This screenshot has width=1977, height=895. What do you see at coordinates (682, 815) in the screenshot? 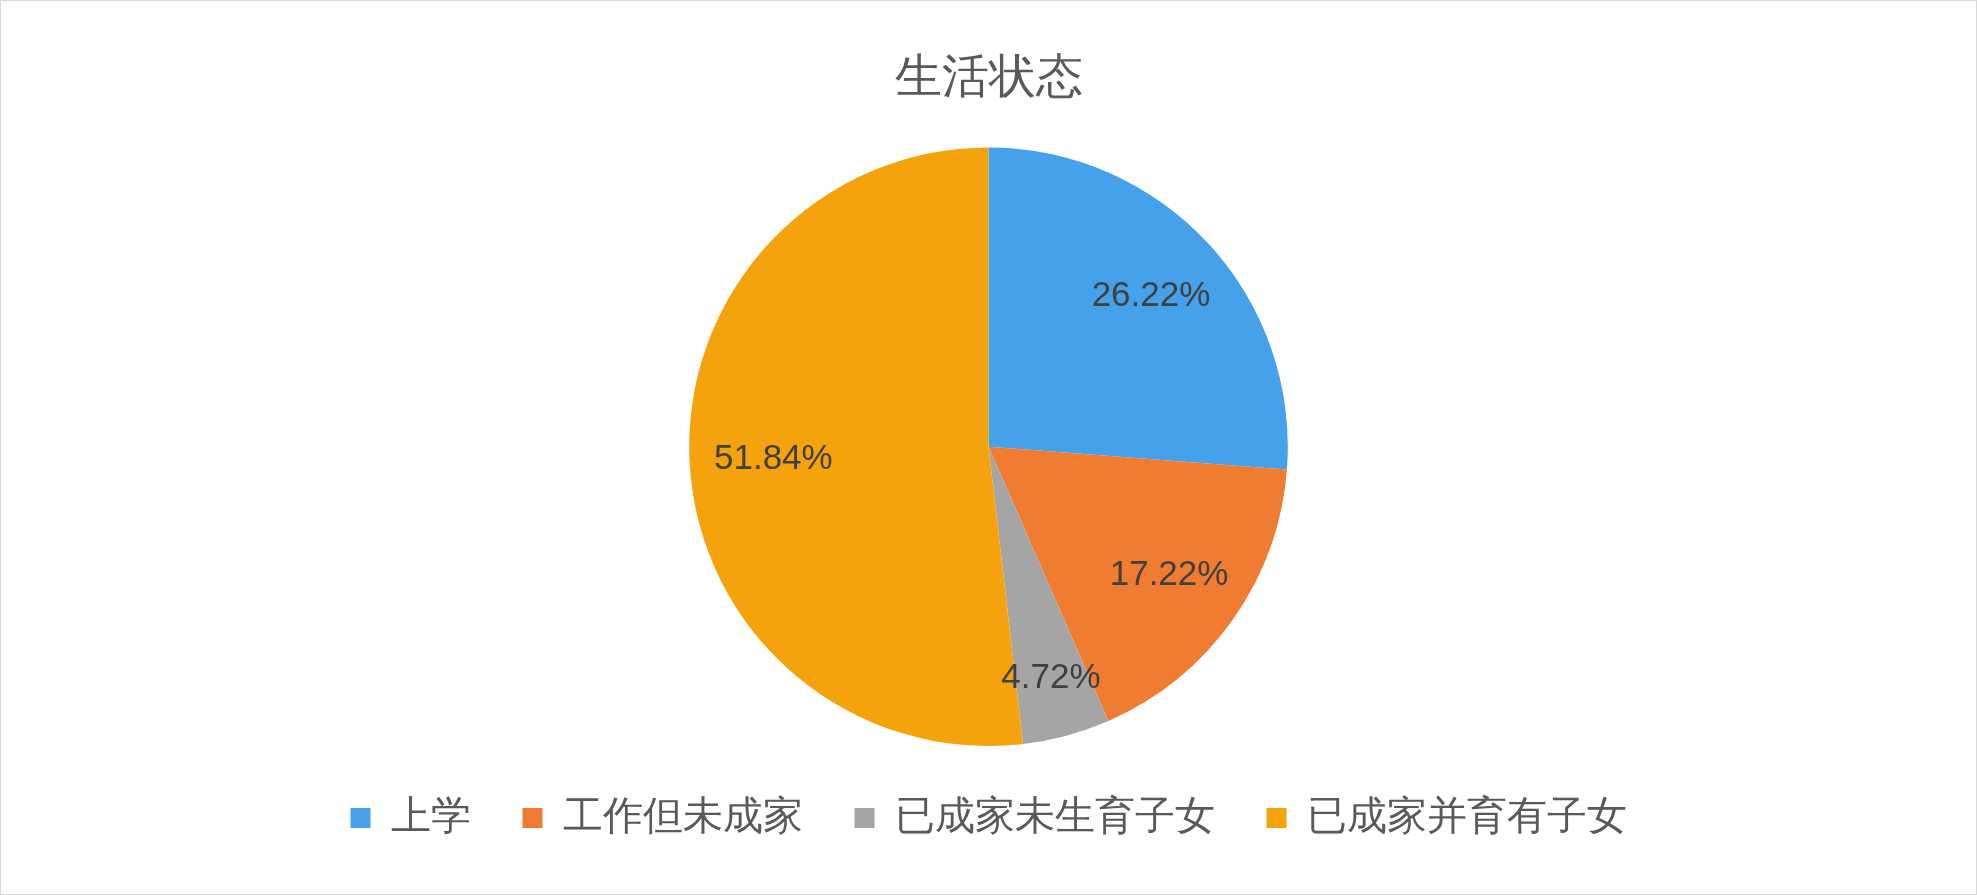
I see `legend-label: 工作但未成家` at bounding box center [682, 815].